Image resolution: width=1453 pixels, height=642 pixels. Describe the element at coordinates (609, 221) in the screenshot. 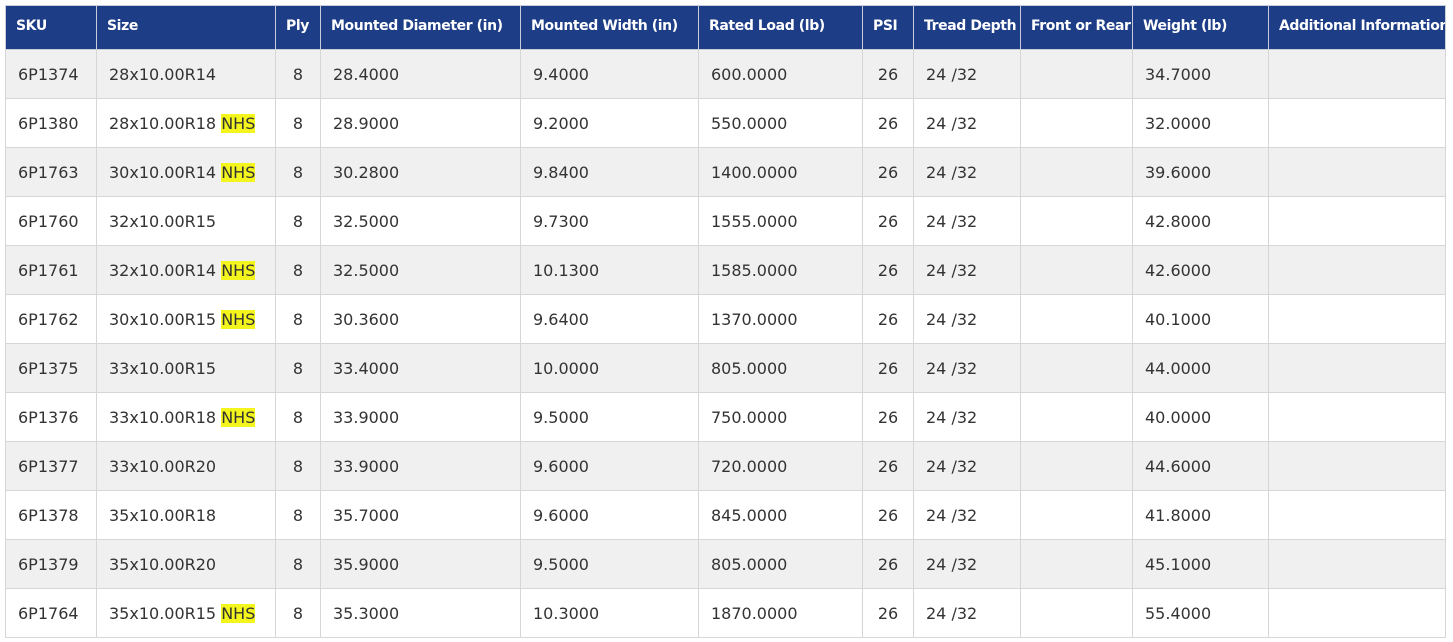

I see `cell: 9.7300` at that location.